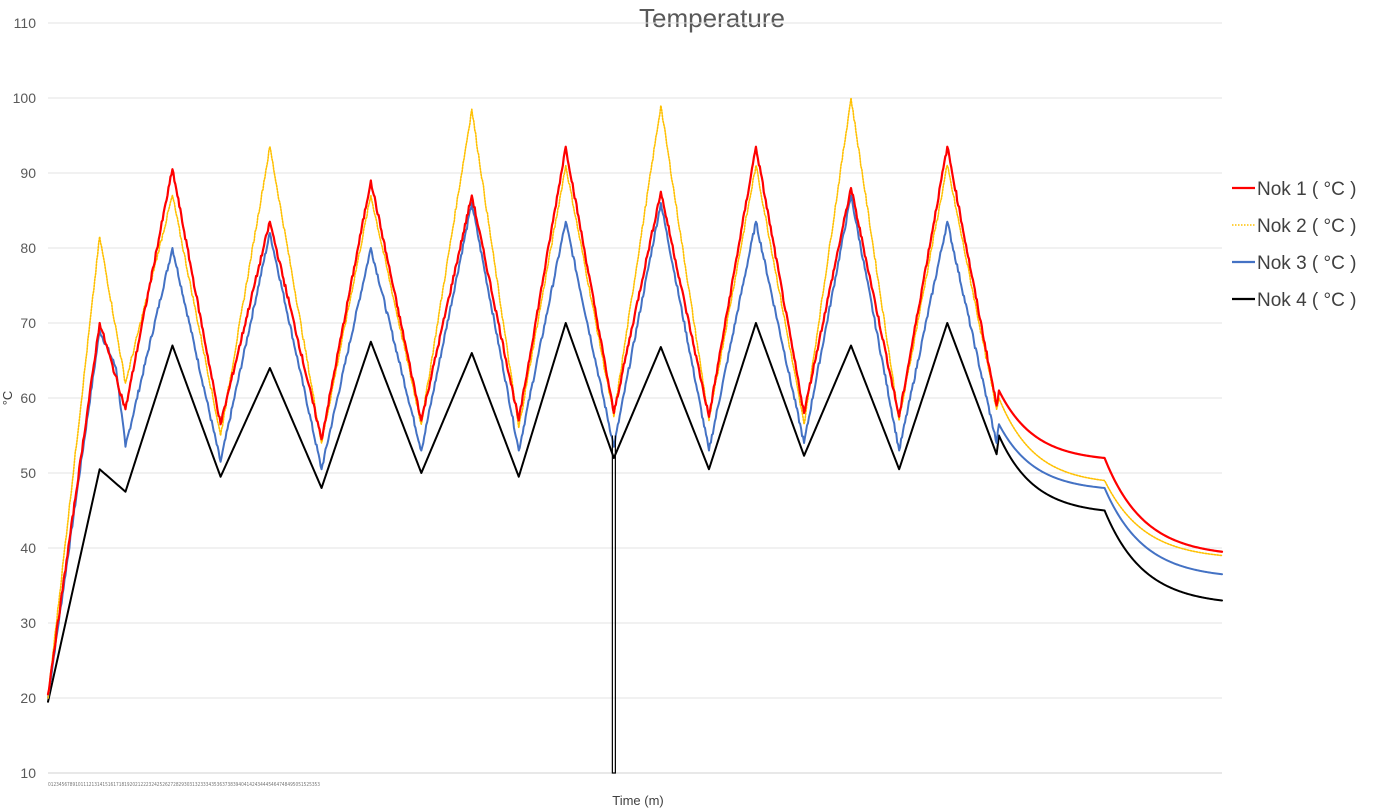 The image size is (1385, 811). I want to click on y-tick-label: 10, so click(28, 773).